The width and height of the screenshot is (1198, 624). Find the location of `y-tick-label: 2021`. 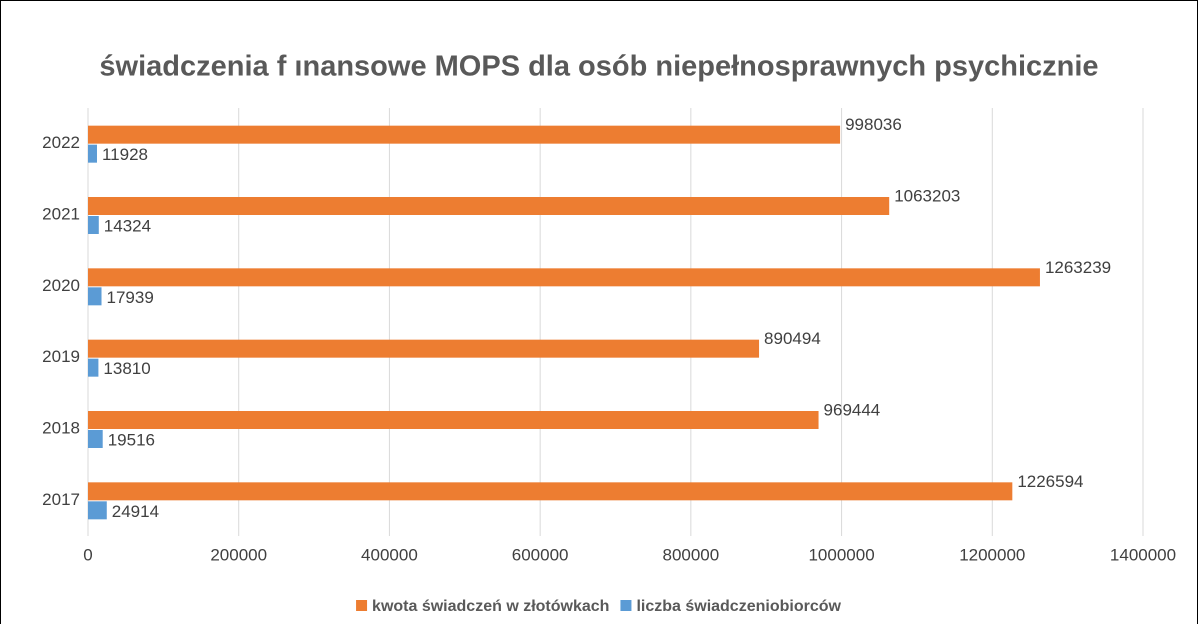

y-tick-label: 2021 is located at coordinates (61, 213).